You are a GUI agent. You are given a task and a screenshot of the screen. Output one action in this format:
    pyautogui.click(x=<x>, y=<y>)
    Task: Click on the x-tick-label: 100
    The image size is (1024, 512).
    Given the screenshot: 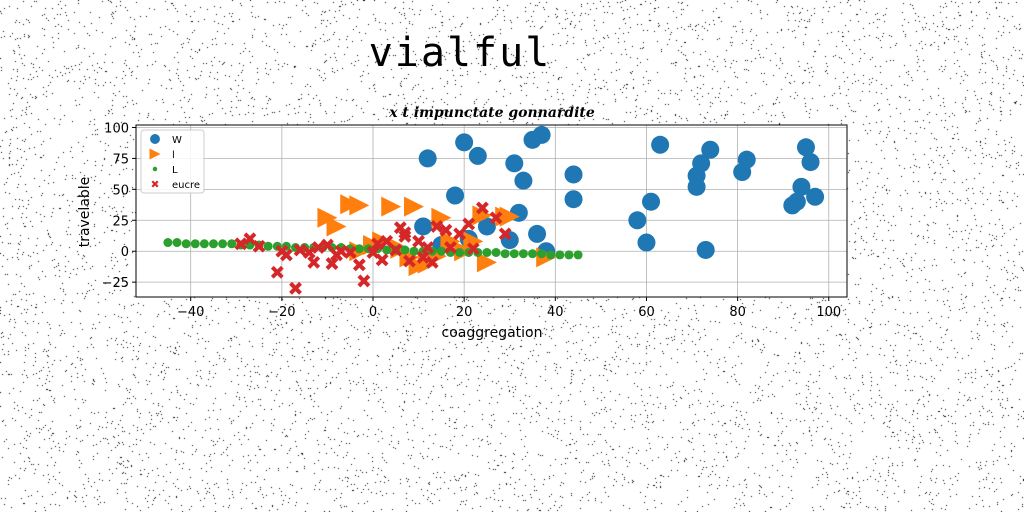 What is the action you would take?
    pyautogui.click(x=828, y=312)
    